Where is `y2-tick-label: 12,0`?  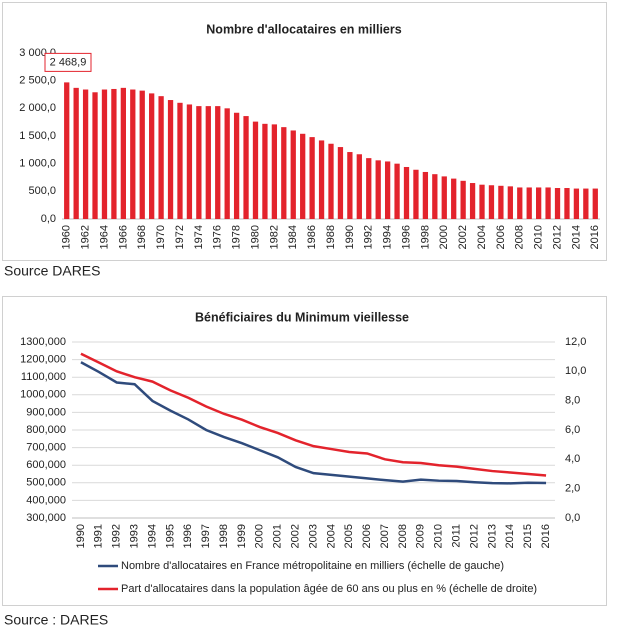
y2-tick-label: 12,0 is located at coordinates (575, 342).